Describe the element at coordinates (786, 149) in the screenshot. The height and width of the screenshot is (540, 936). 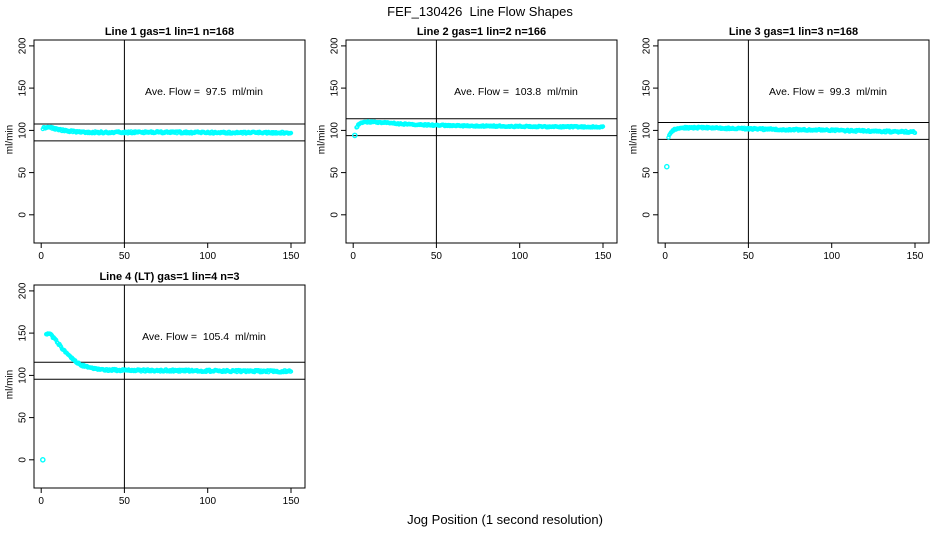
I see `line-3-plot-svg: 0 50 100 150 0 50 100 150 200` at that location.